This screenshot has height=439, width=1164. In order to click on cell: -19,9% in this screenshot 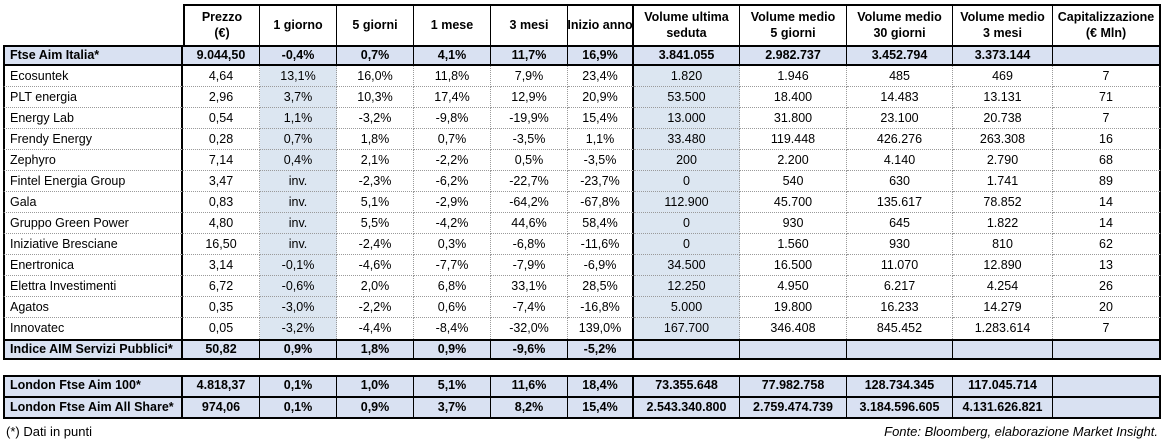, I will do `click(529, 118)`.